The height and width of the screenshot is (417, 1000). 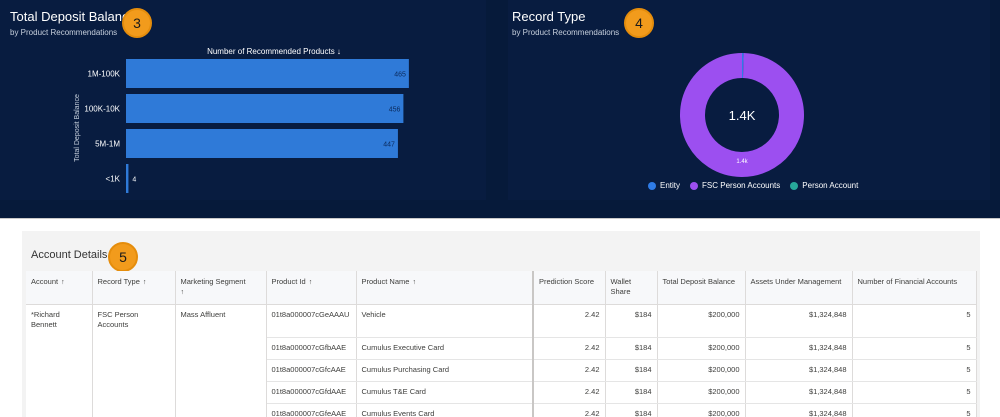 I want to click on account-cell: *Richard Bennett, so click(x=59, y=360).